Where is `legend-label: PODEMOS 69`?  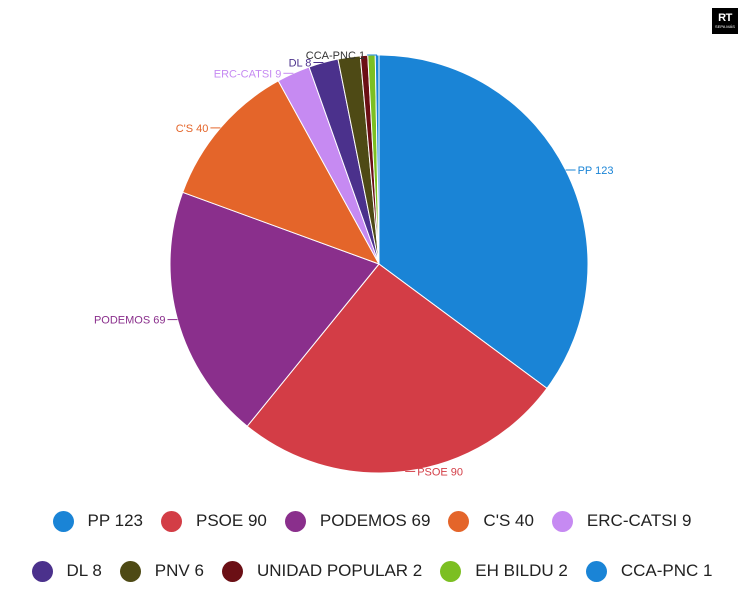 legend-label: PODEMOS 69 is located at coordinates (375, 520).